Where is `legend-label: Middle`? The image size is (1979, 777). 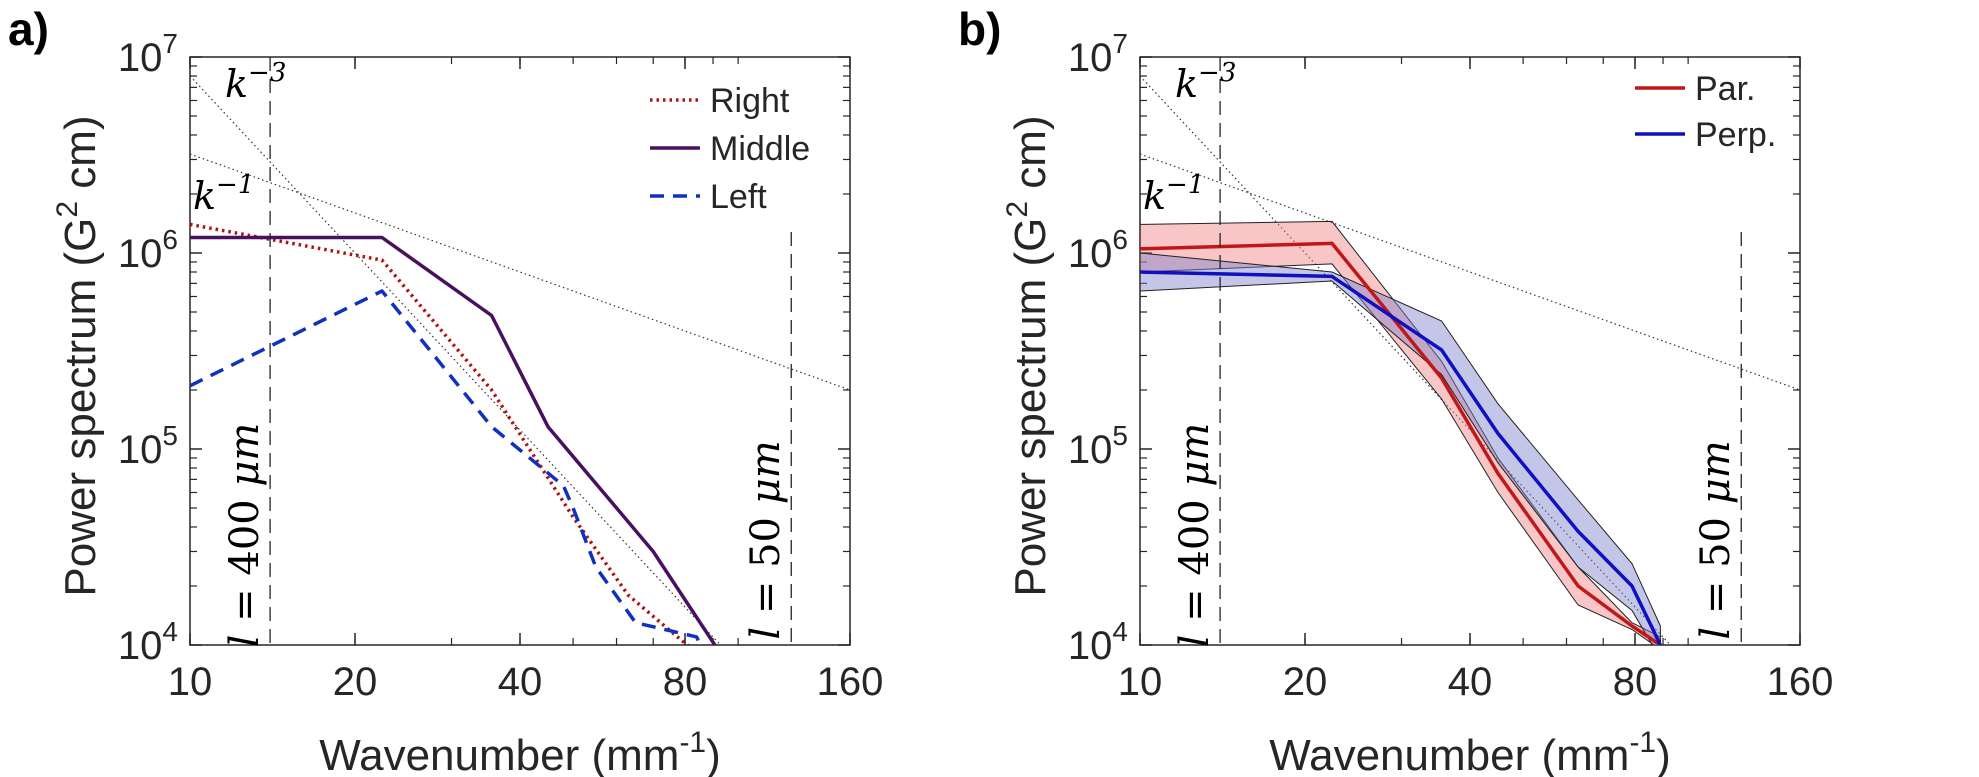
legend-label: Middle is located at coordinates (760, 149).